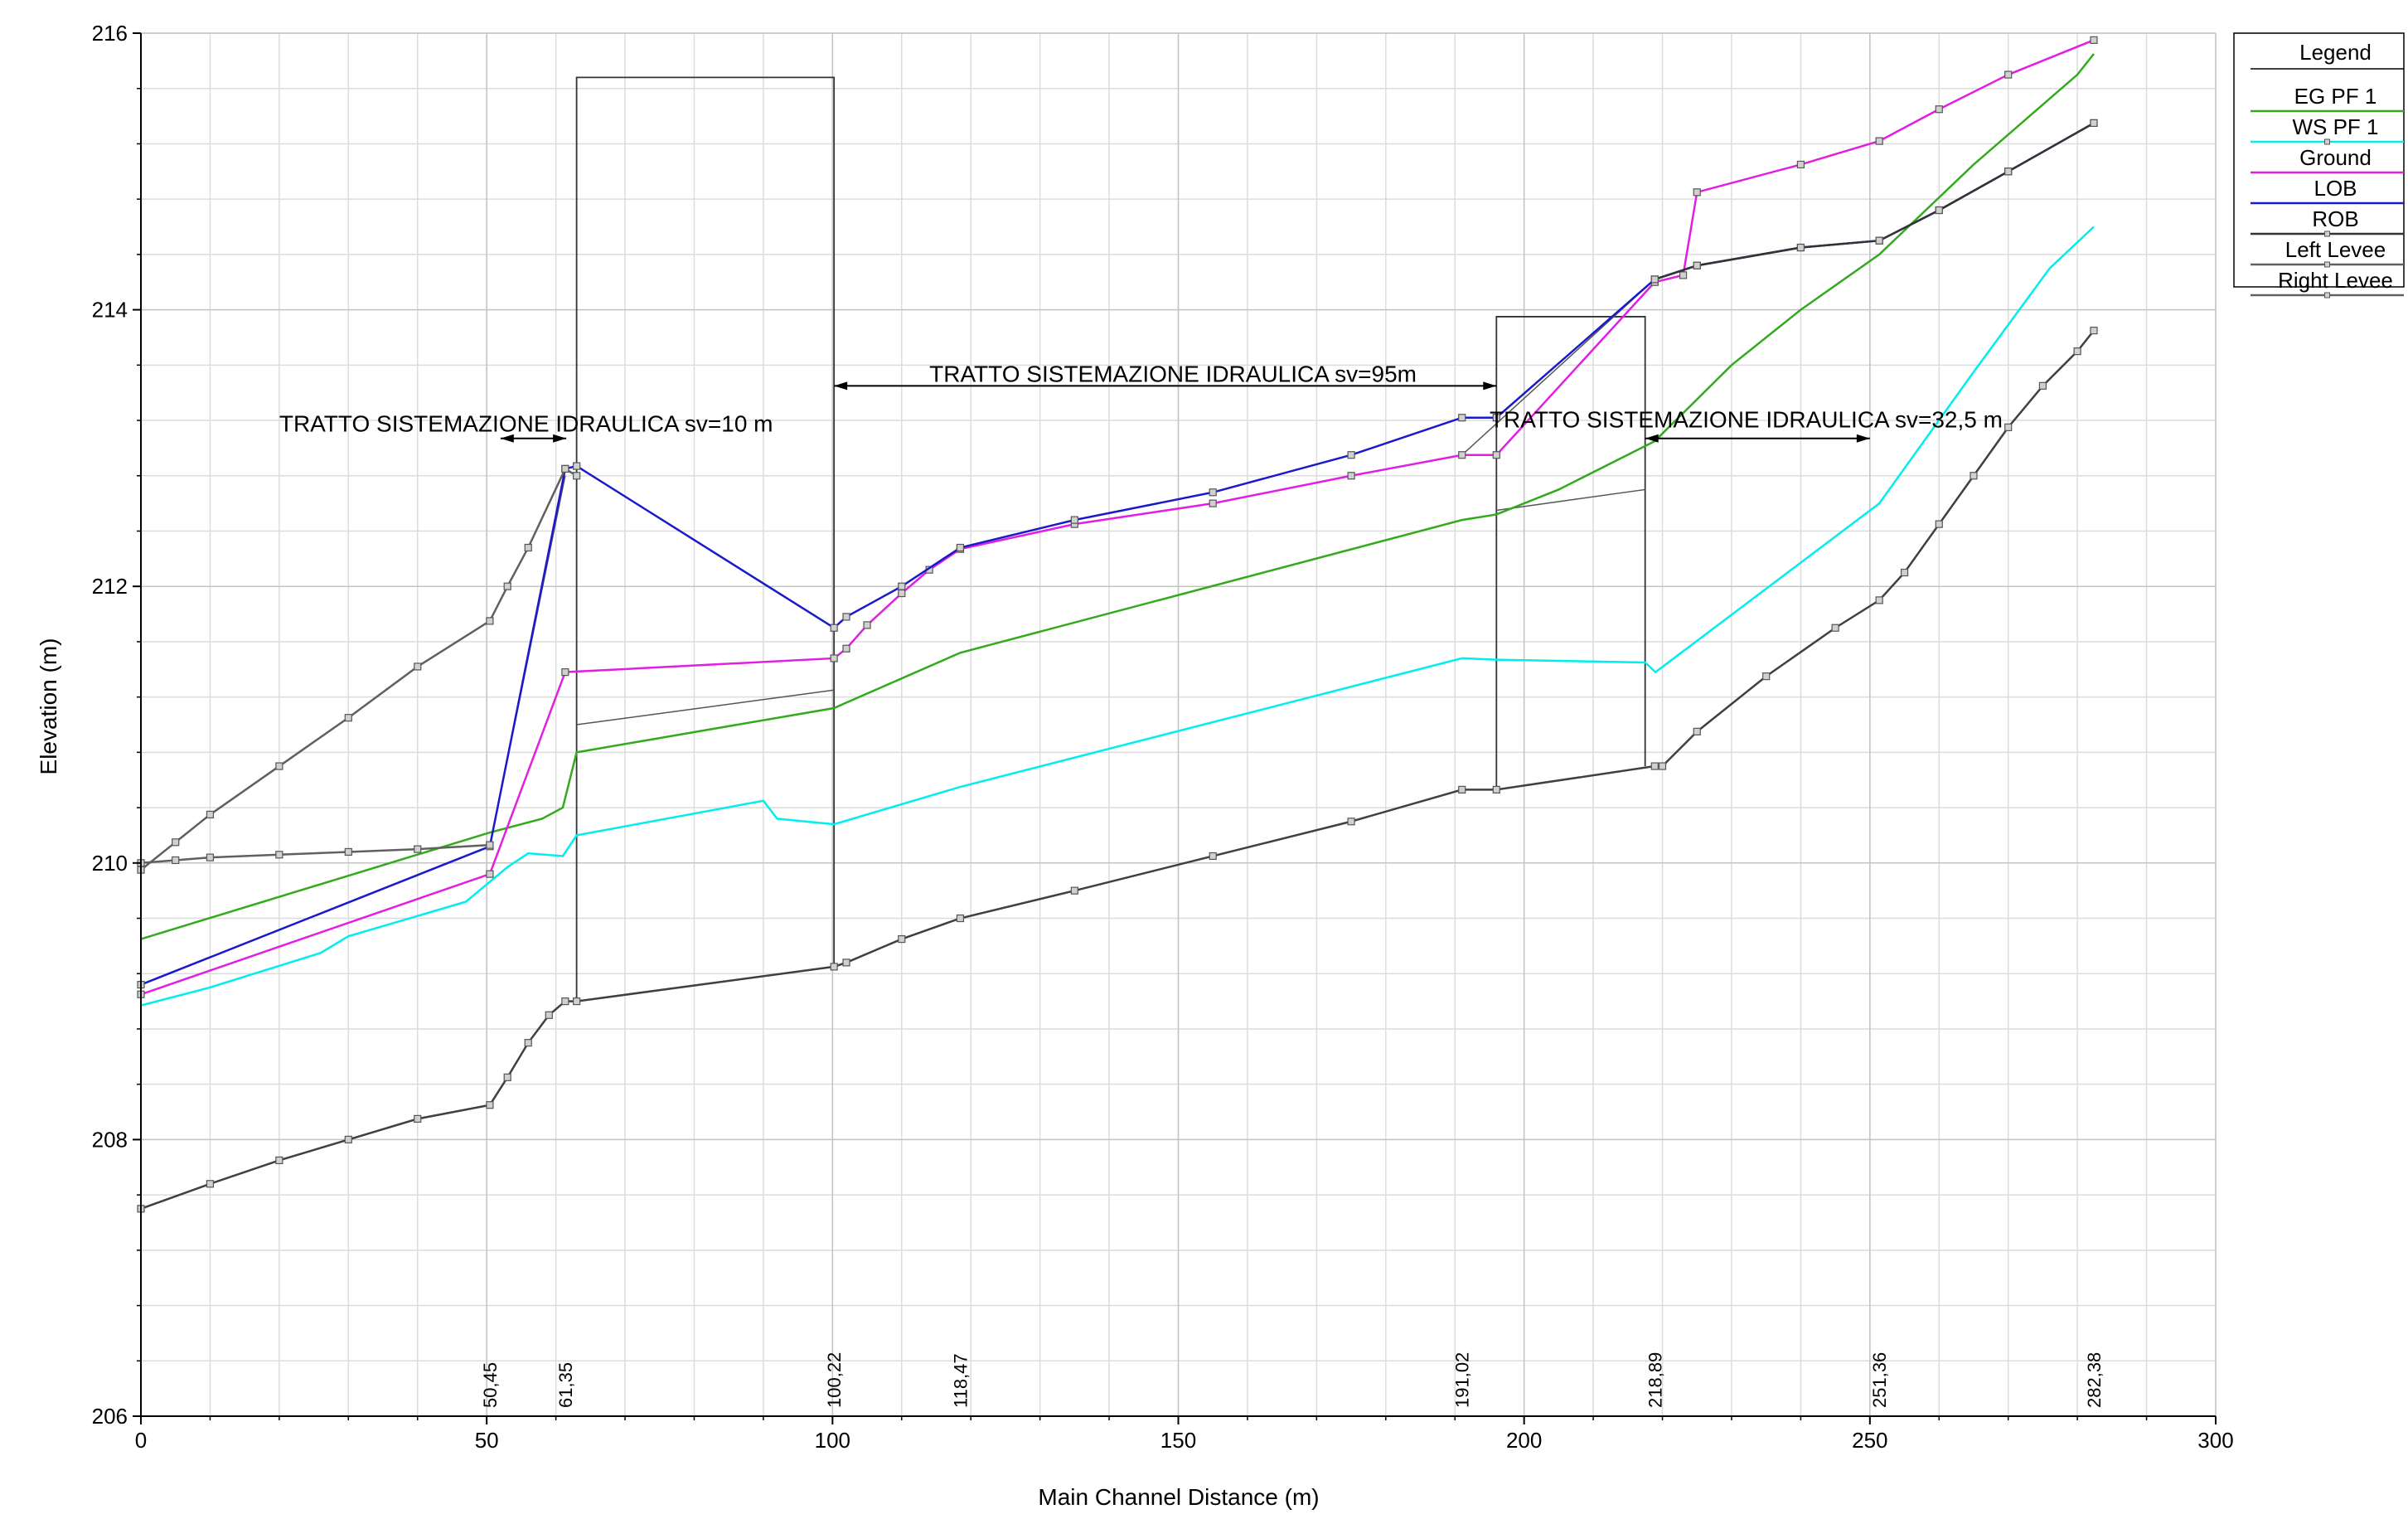 This screenshot has width=2408, height=1519. What do you see at coordinates (1178, 1497) in the screenshot?
I see `x-axis-title: Main Channel Distance (m)` at bounding box center [1178, 1497].